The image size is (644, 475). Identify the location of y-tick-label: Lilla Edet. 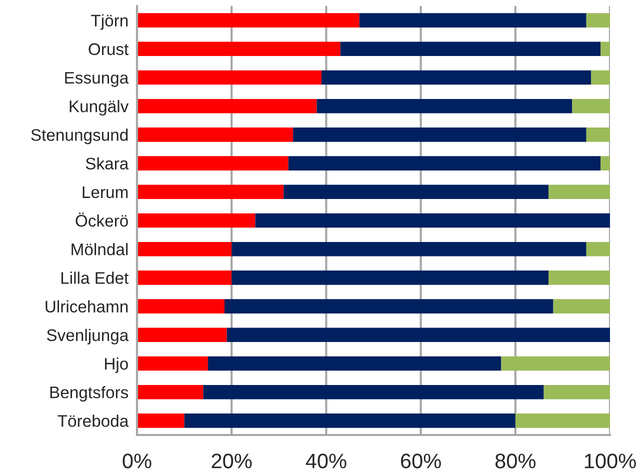
(95, 278).